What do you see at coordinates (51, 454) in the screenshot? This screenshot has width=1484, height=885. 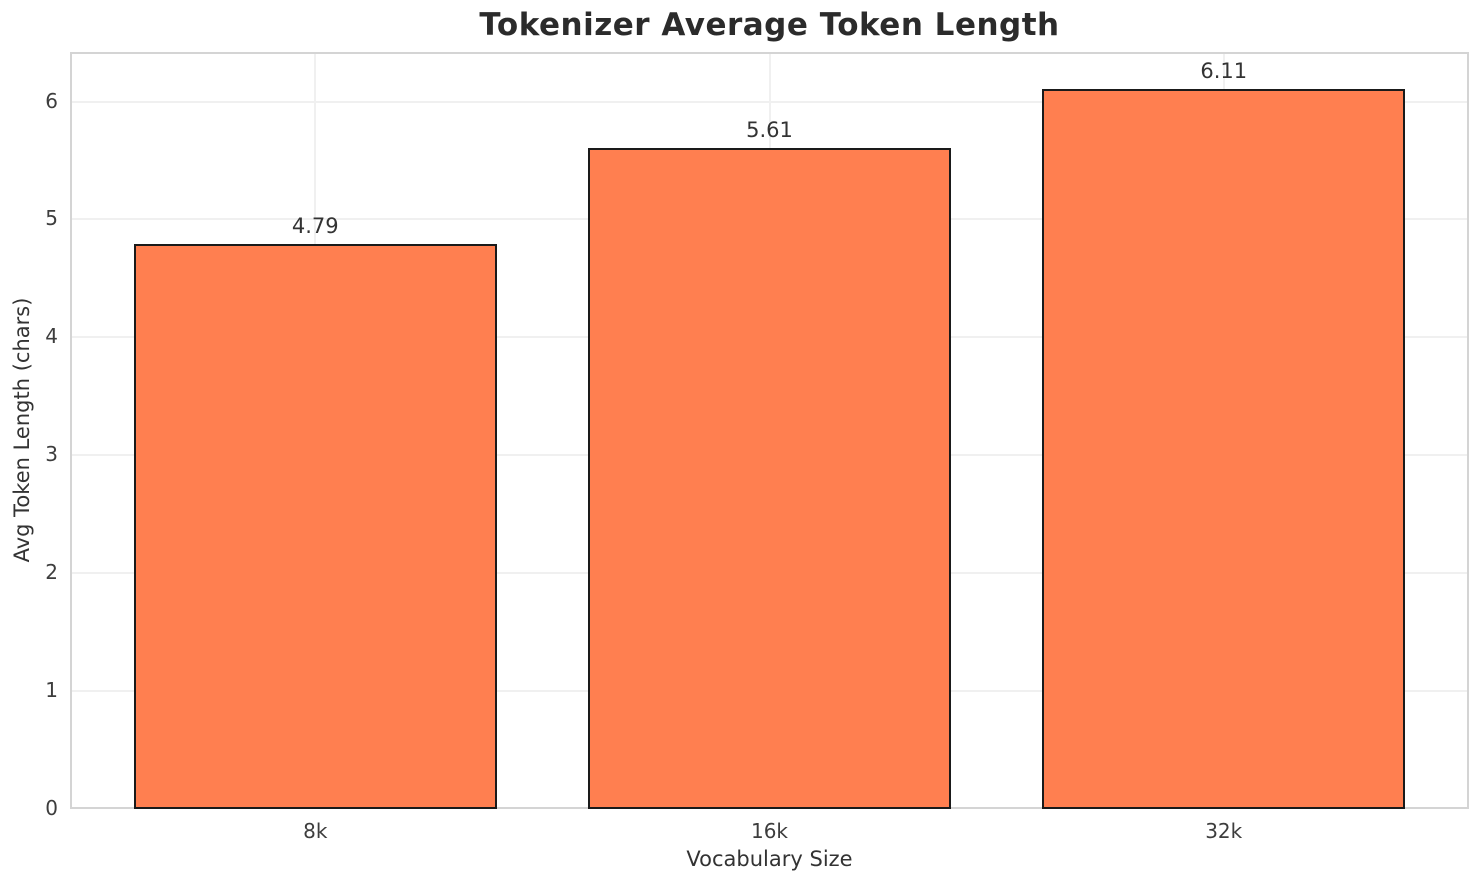 I see `y-tick-label-3: 3` at bounding box center [51, 454].